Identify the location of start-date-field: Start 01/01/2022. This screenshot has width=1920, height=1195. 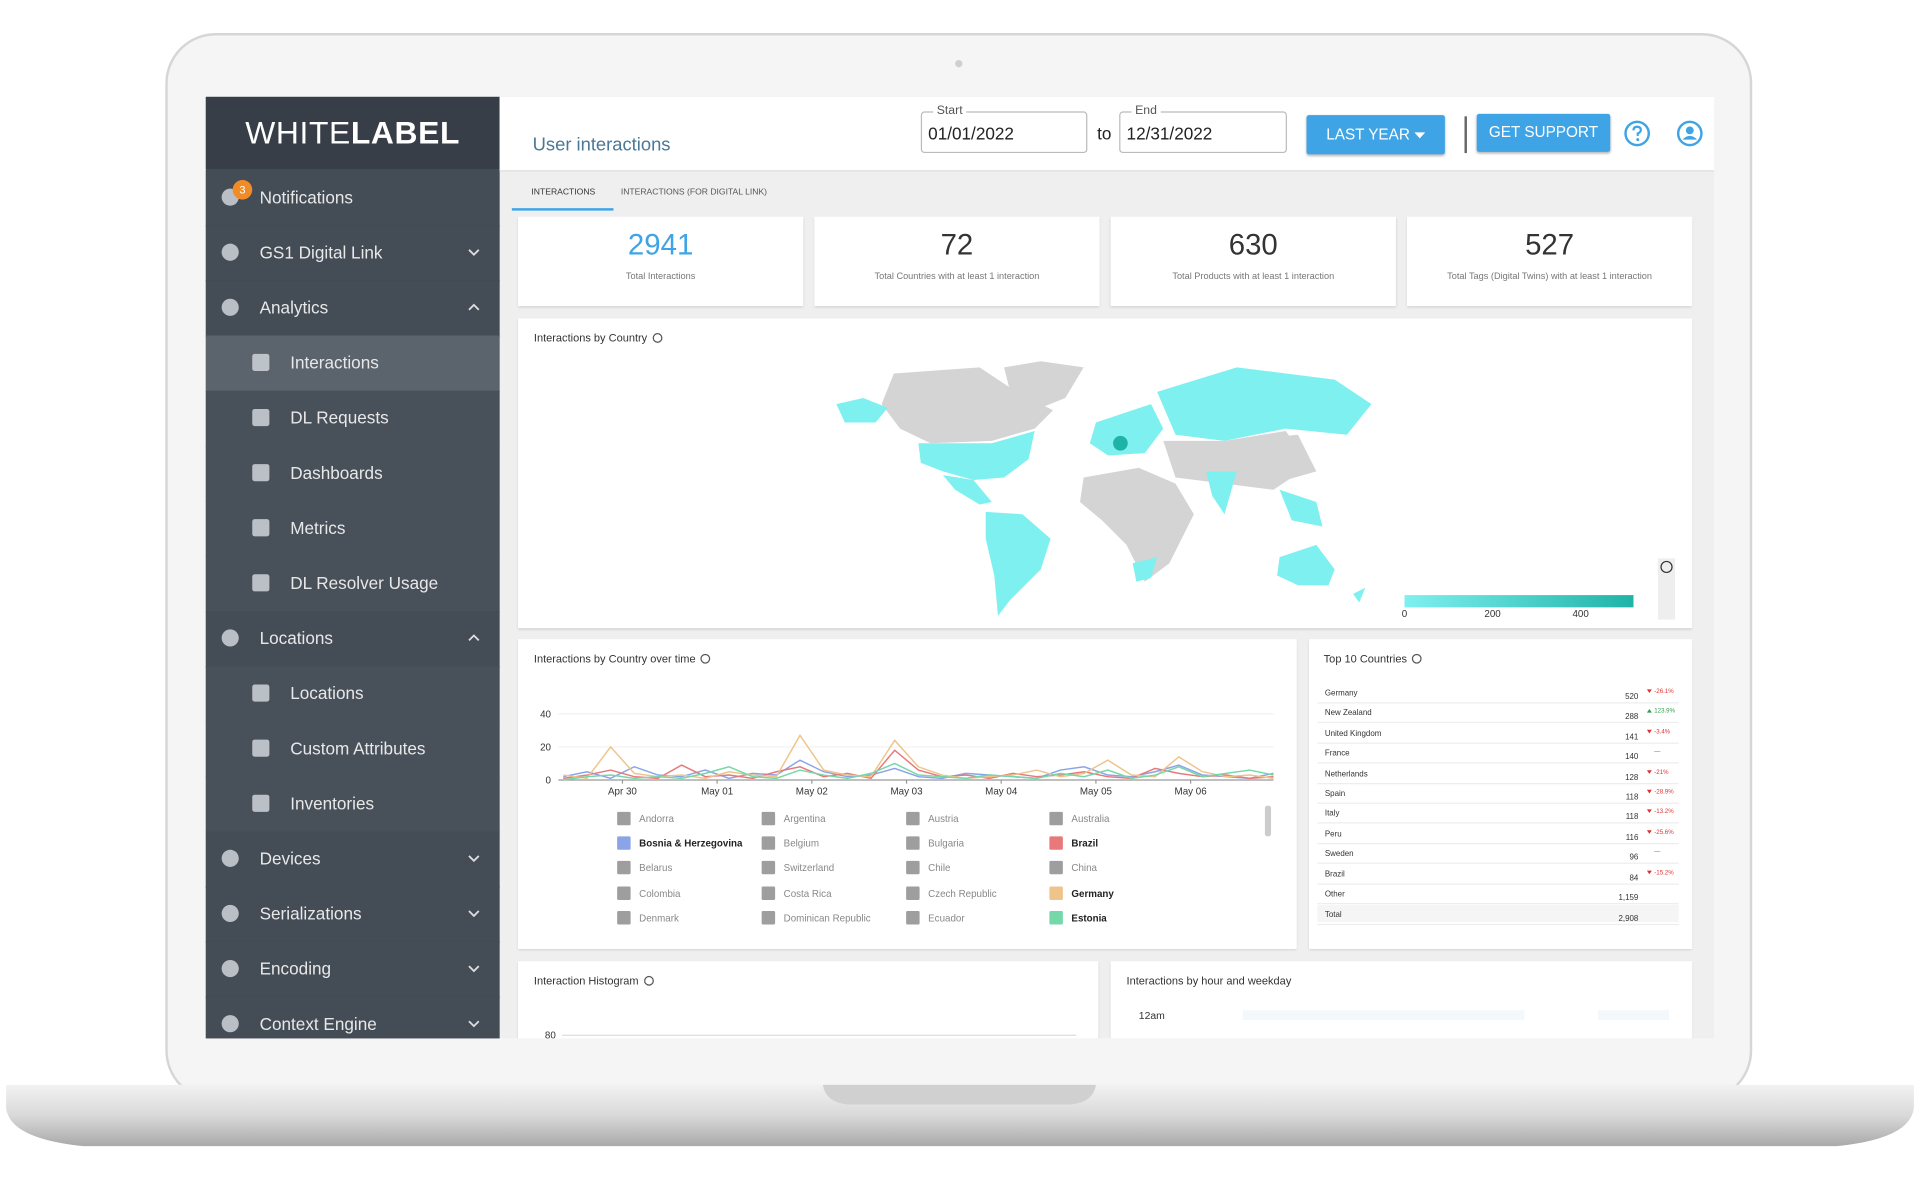
(1004, 129).